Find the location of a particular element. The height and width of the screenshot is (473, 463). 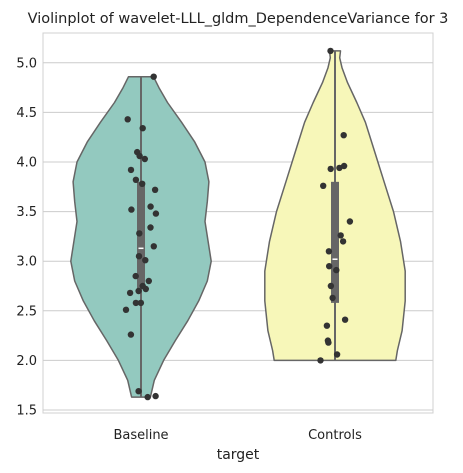

y-axis-ticks: 1.5 2.0 2.5 3.0 3.5 4.0 4.5 5.0 is located at coordinates (26, 237).